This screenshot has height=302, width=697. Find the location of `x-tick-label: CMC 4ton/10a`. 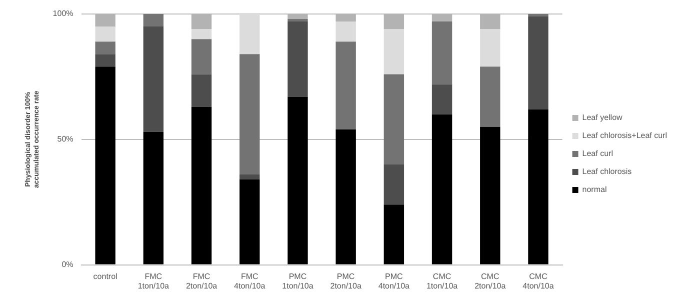

x-tick-label: CMC 4ton/10a is located at coordinates (538, 281).